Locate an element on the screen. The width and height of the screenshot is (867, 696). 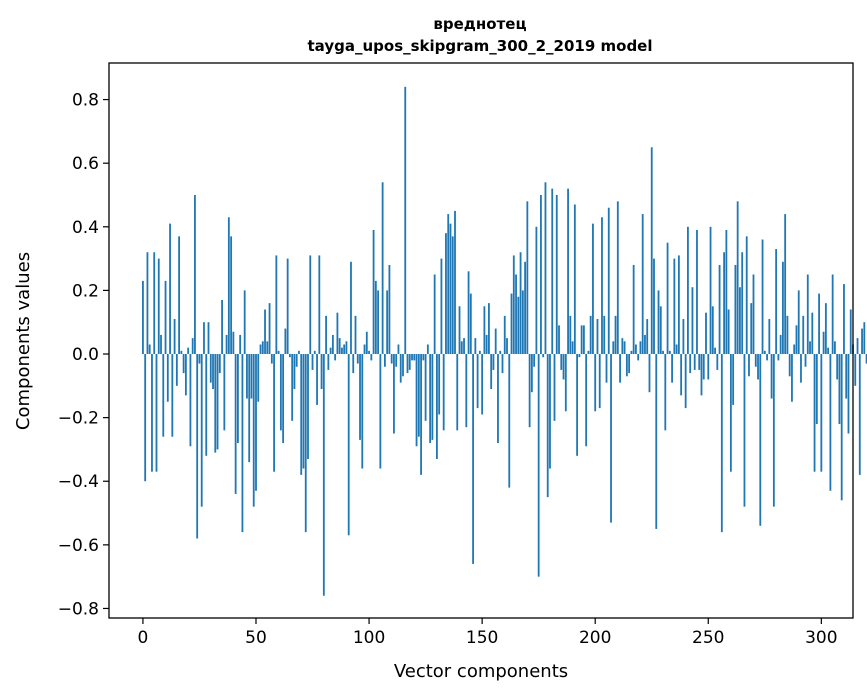
x-tick-label: 250 is located at coordinates (708, 638).